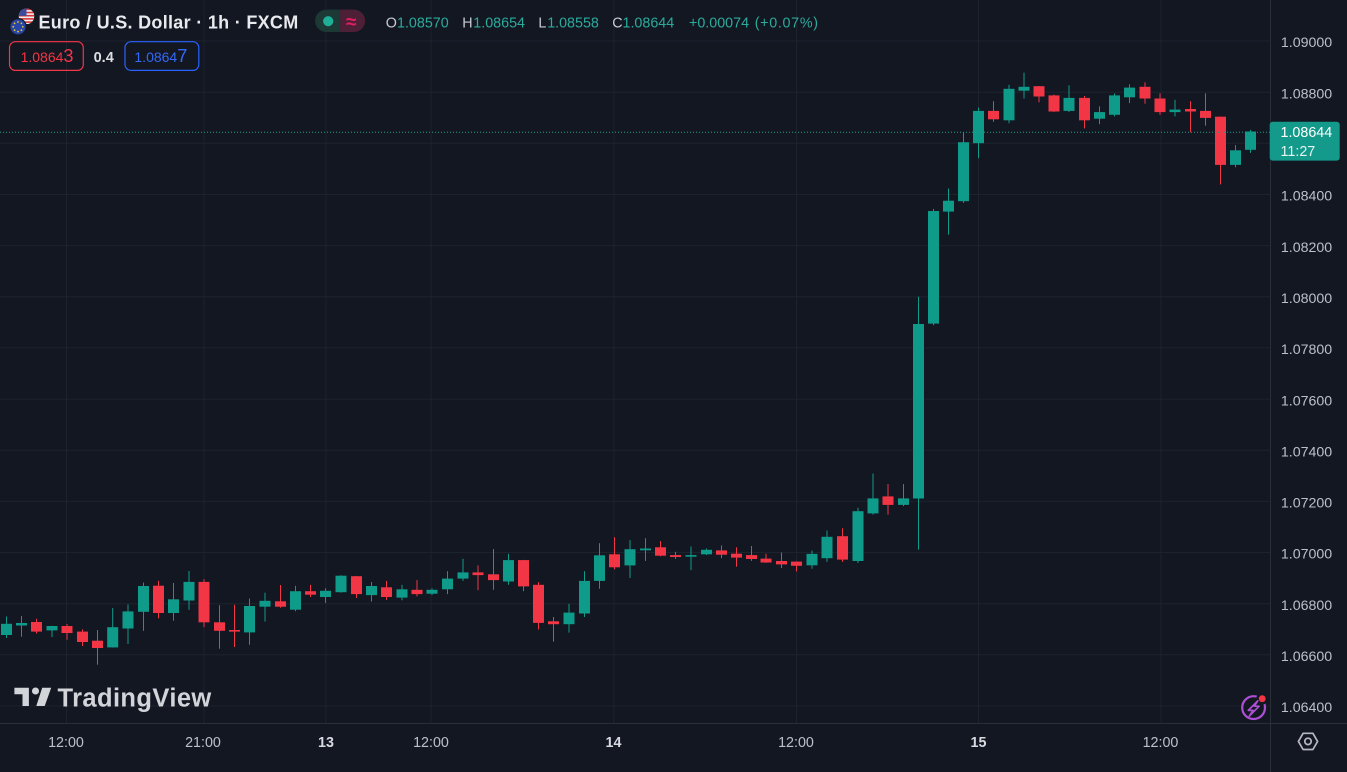  What do you see at coordinates (1306, 657) in the screenshot?
I see `svg-text: 1.06600` at bounding box center [1306, 657].